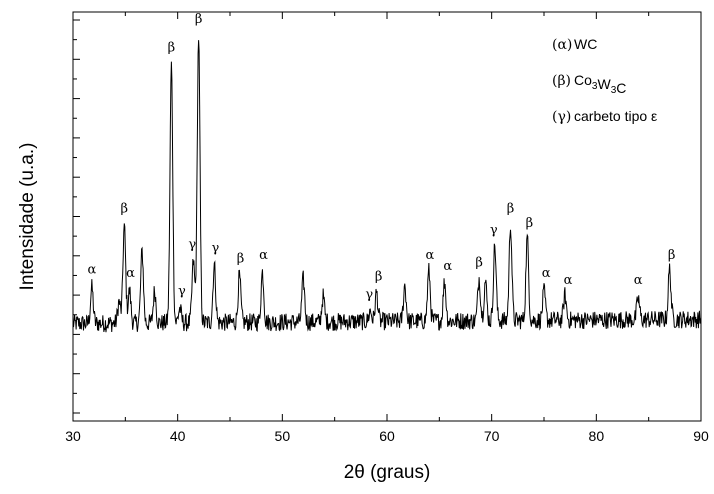 This screenshot has height=494, width=714. Describe the element at coordinates (615, 116) in the screenshot. I see `legend-text: carbeto tipo ε` at that location.